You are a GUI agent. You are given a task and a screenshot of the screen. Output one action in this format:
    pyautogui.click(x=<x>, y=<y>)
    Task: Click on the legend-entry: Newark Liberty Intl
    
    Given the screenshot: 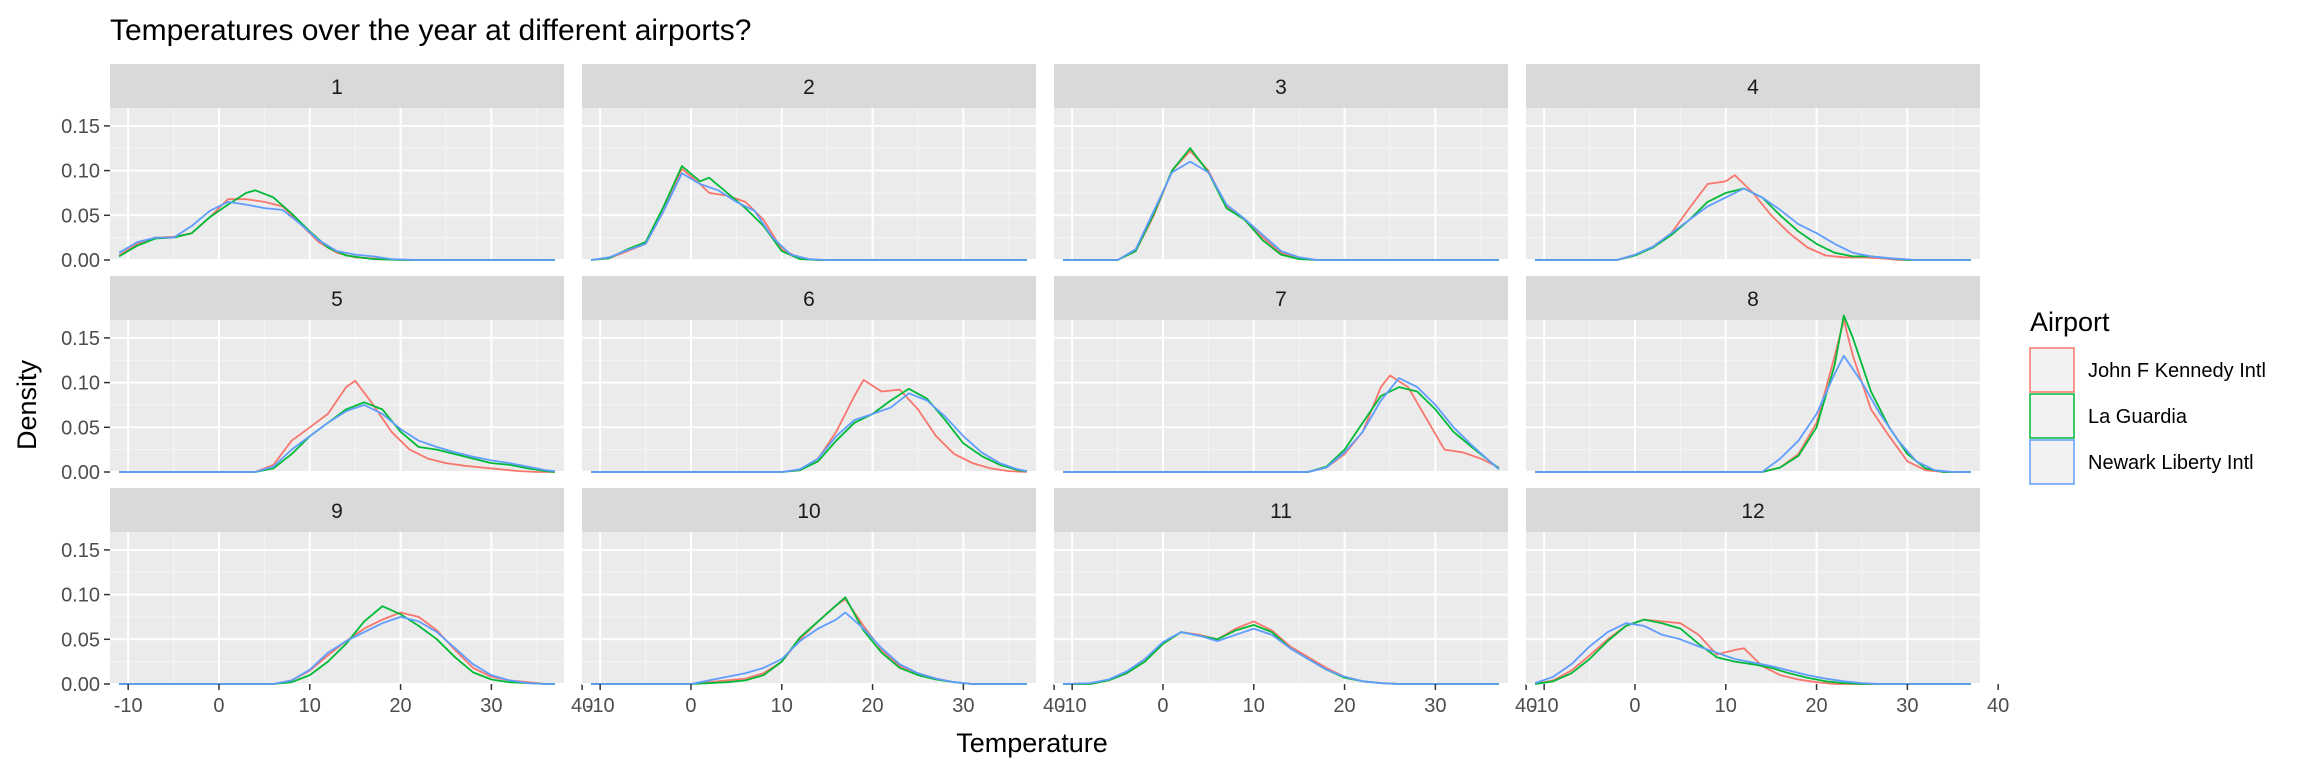 What is the action you would take?
    pyautogui.click(x=2141, y=462)
    